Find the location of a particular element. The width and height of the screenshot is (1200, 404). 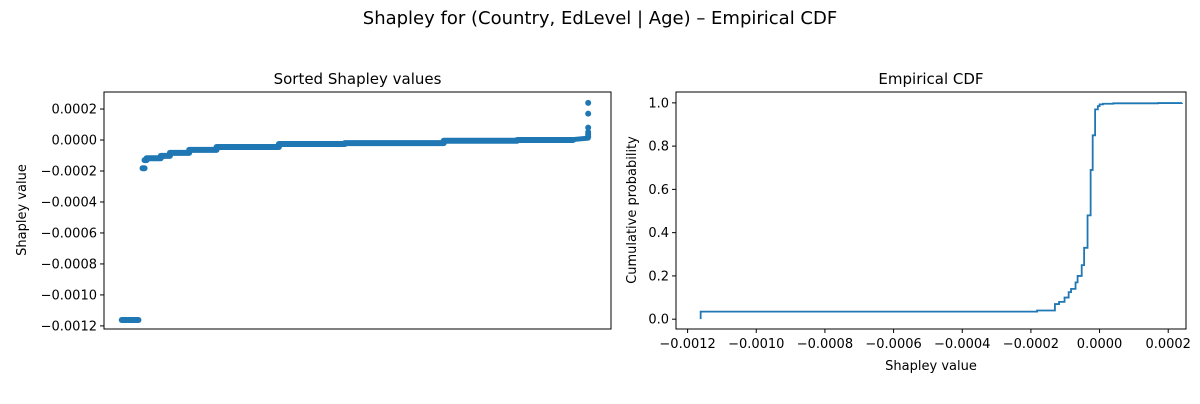

y-tick-label: 1.0 is located at coordinates (658, 103).